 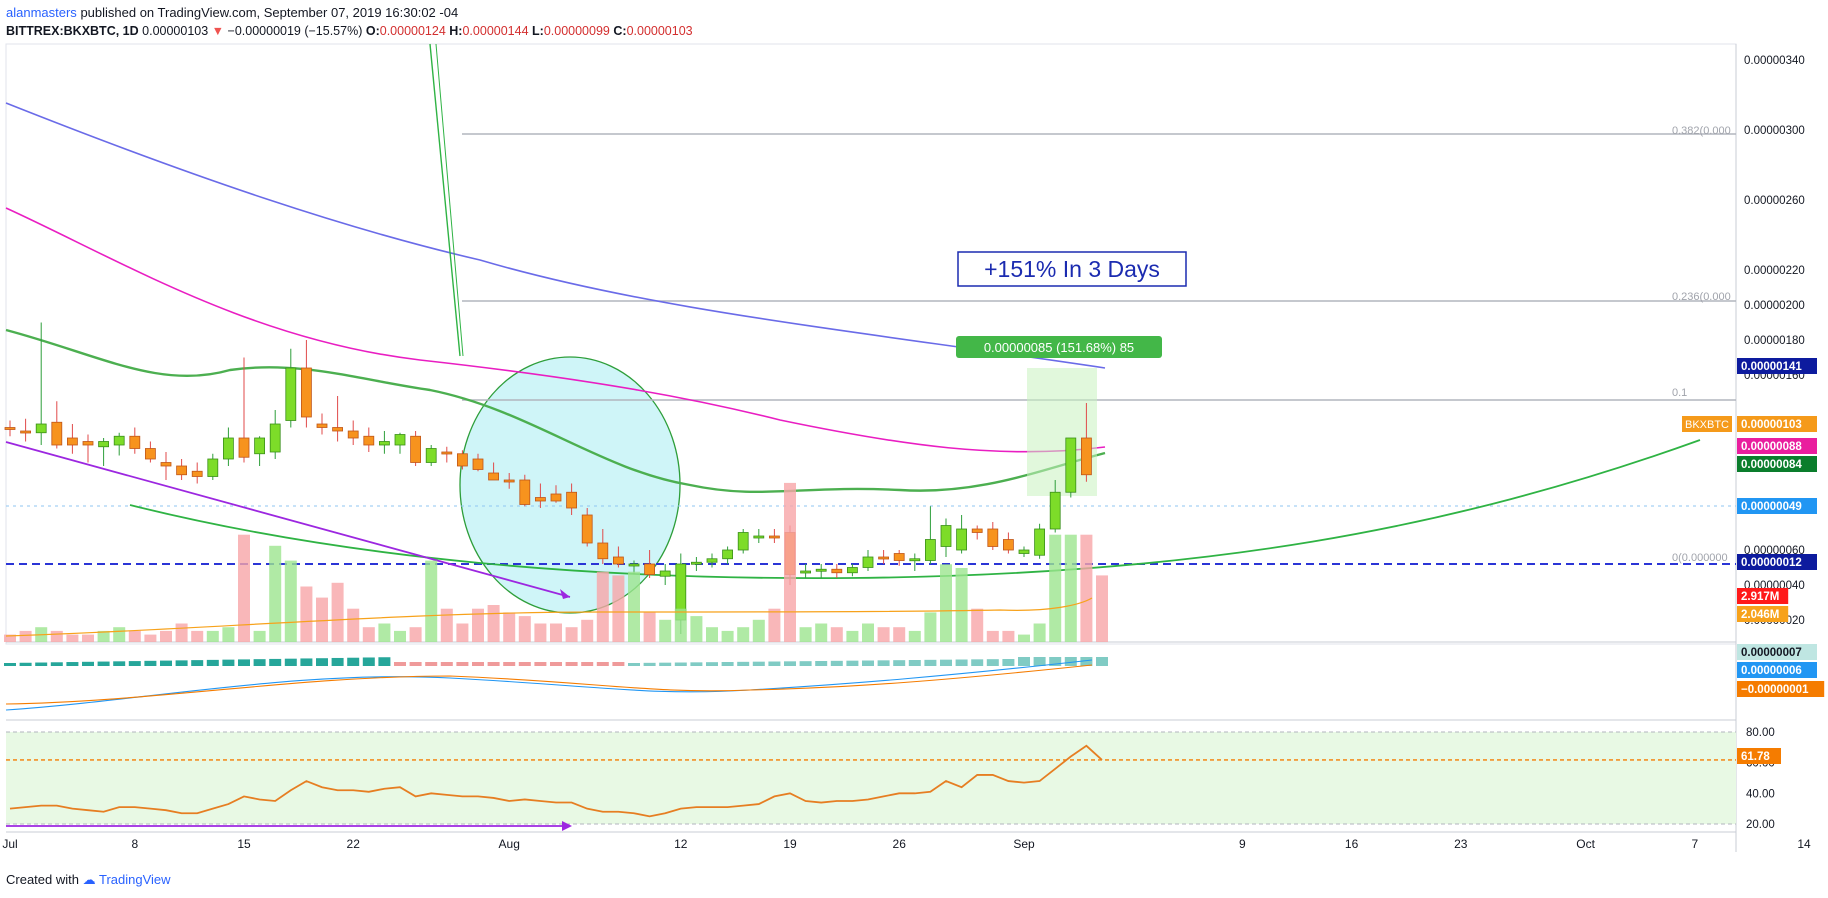 What do you see at coordinates (900, 844) in the screenshot?
I see `time-tick-label: 26` at bounding box center [900, 844].